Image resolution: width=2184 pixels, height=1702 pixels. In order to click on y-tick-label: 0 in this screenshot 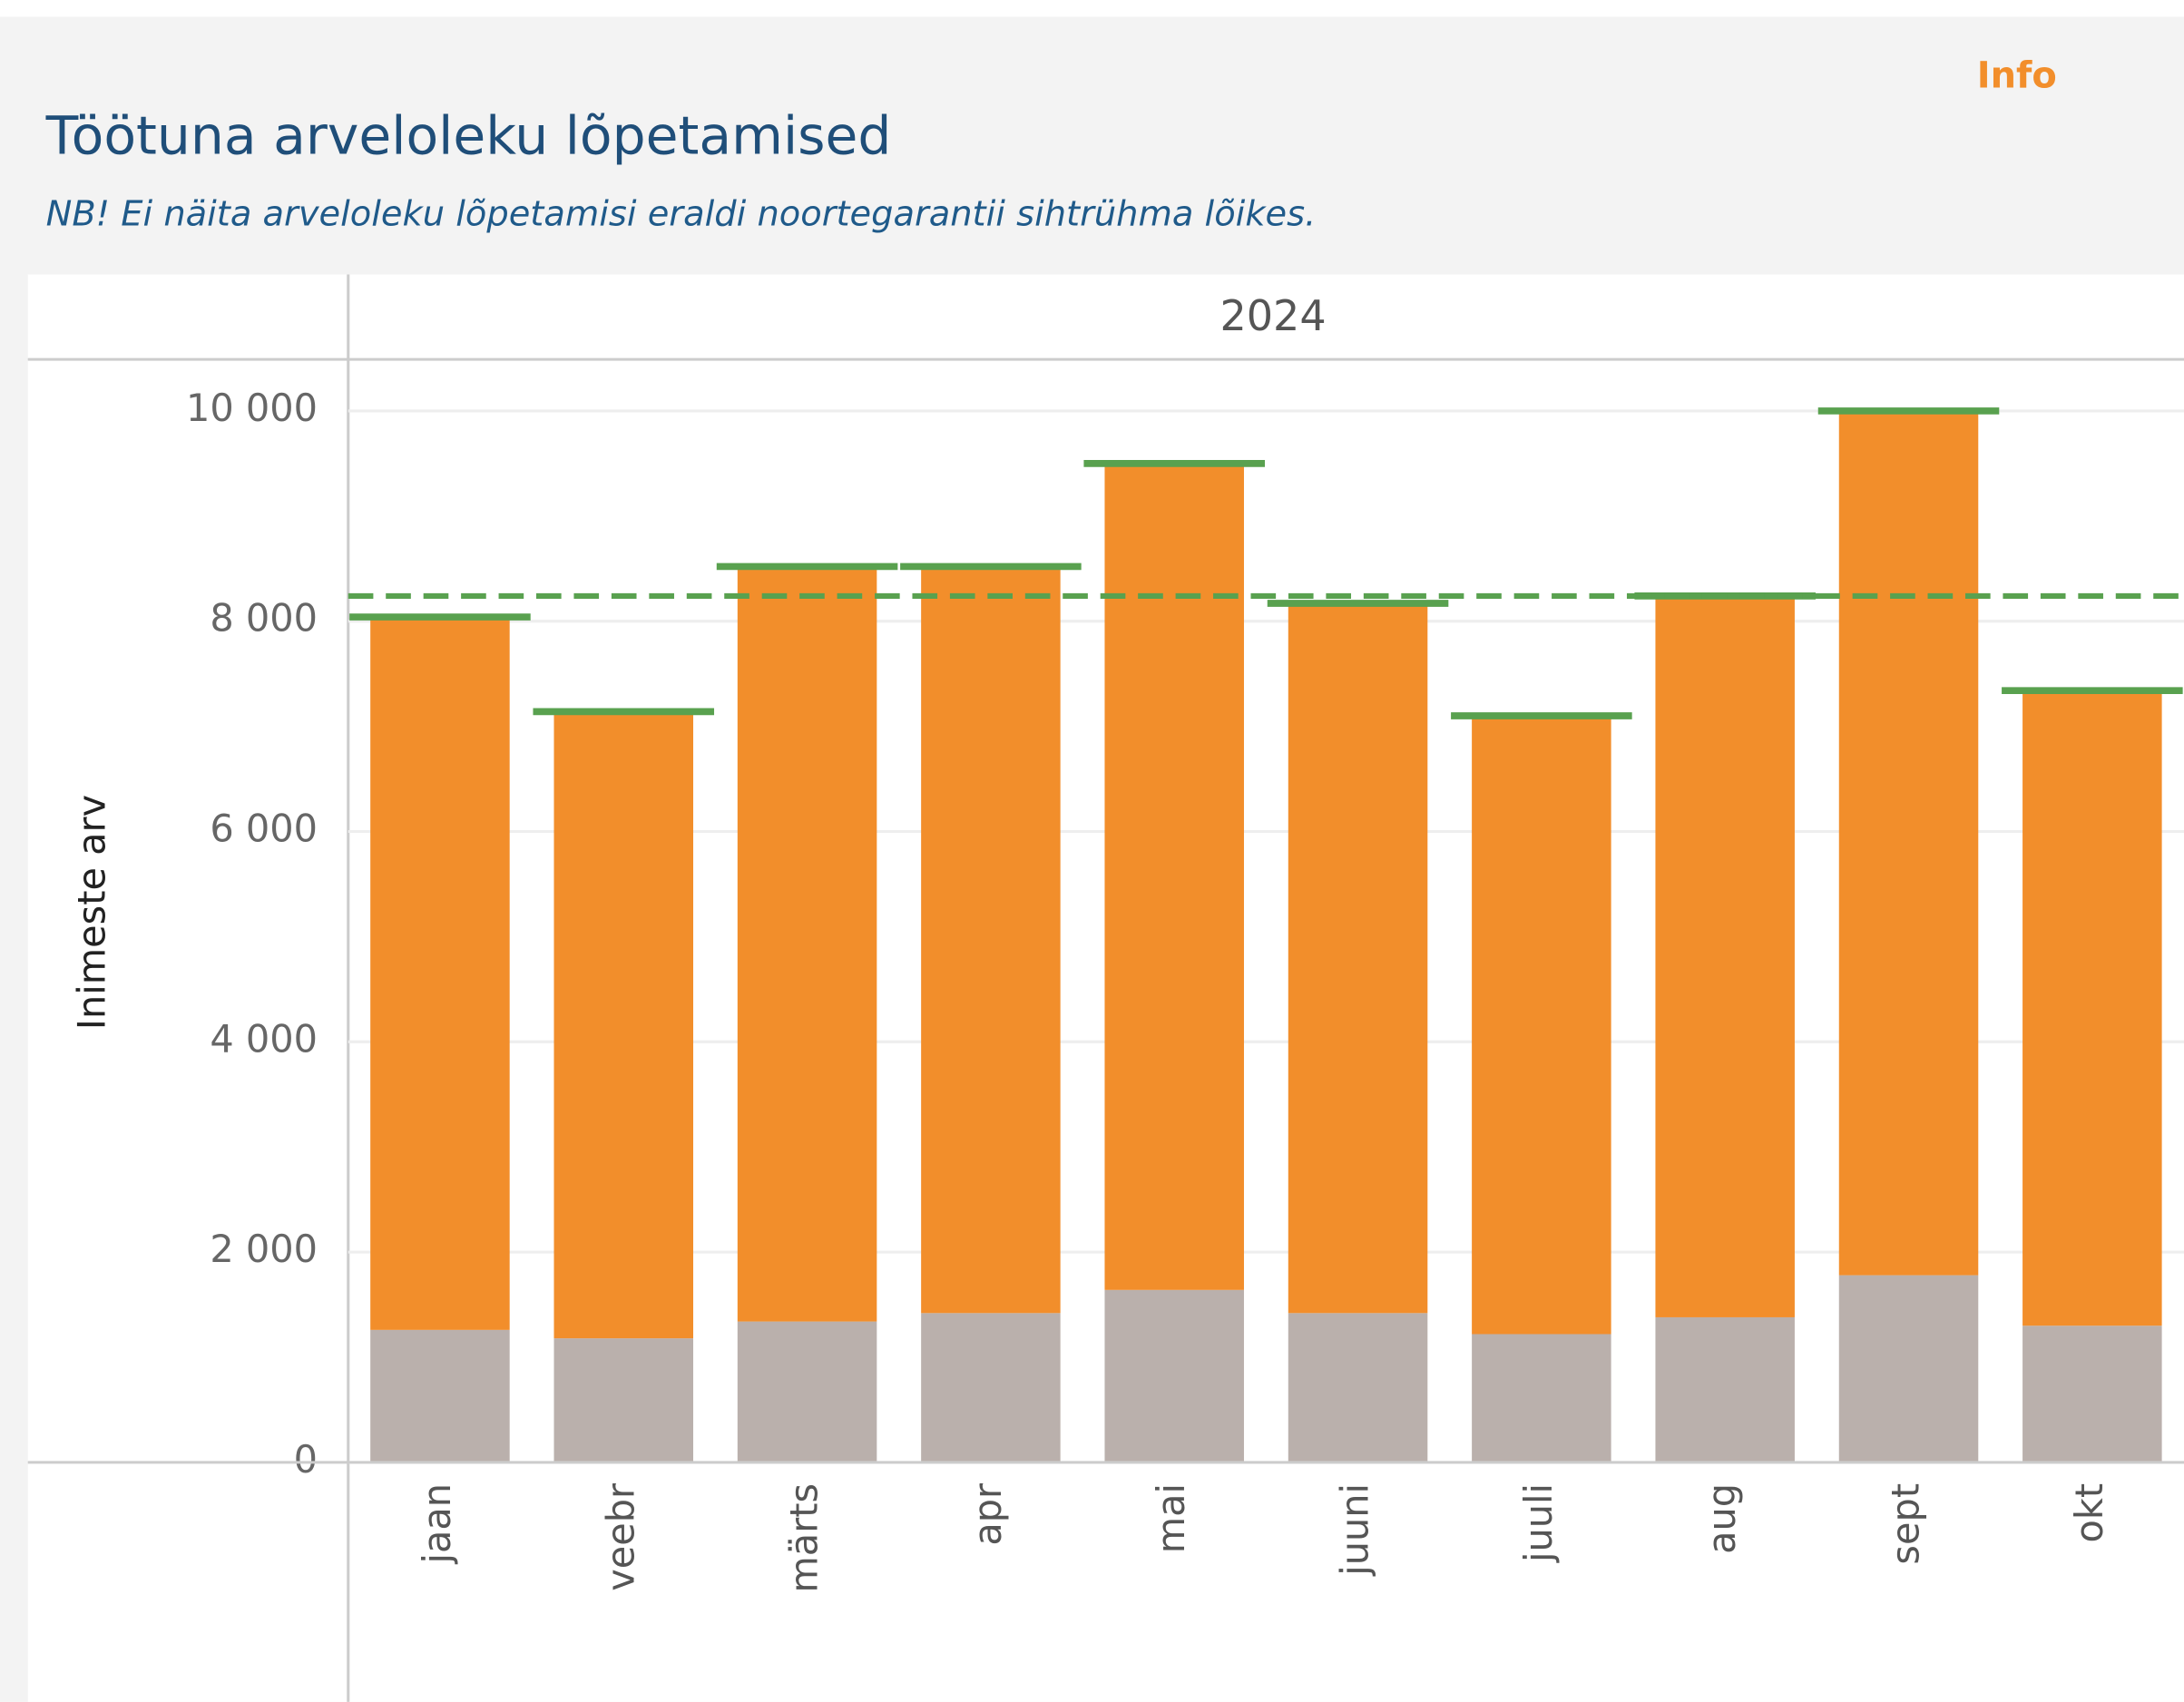, I will do `click(306, 1460)`.